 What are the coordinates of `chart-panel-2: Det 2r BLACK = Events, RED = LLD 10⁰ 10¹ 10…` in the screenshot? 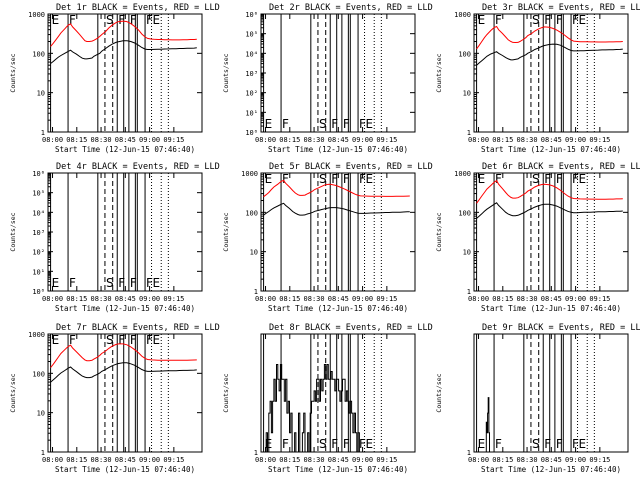 It's located at (327, 78).